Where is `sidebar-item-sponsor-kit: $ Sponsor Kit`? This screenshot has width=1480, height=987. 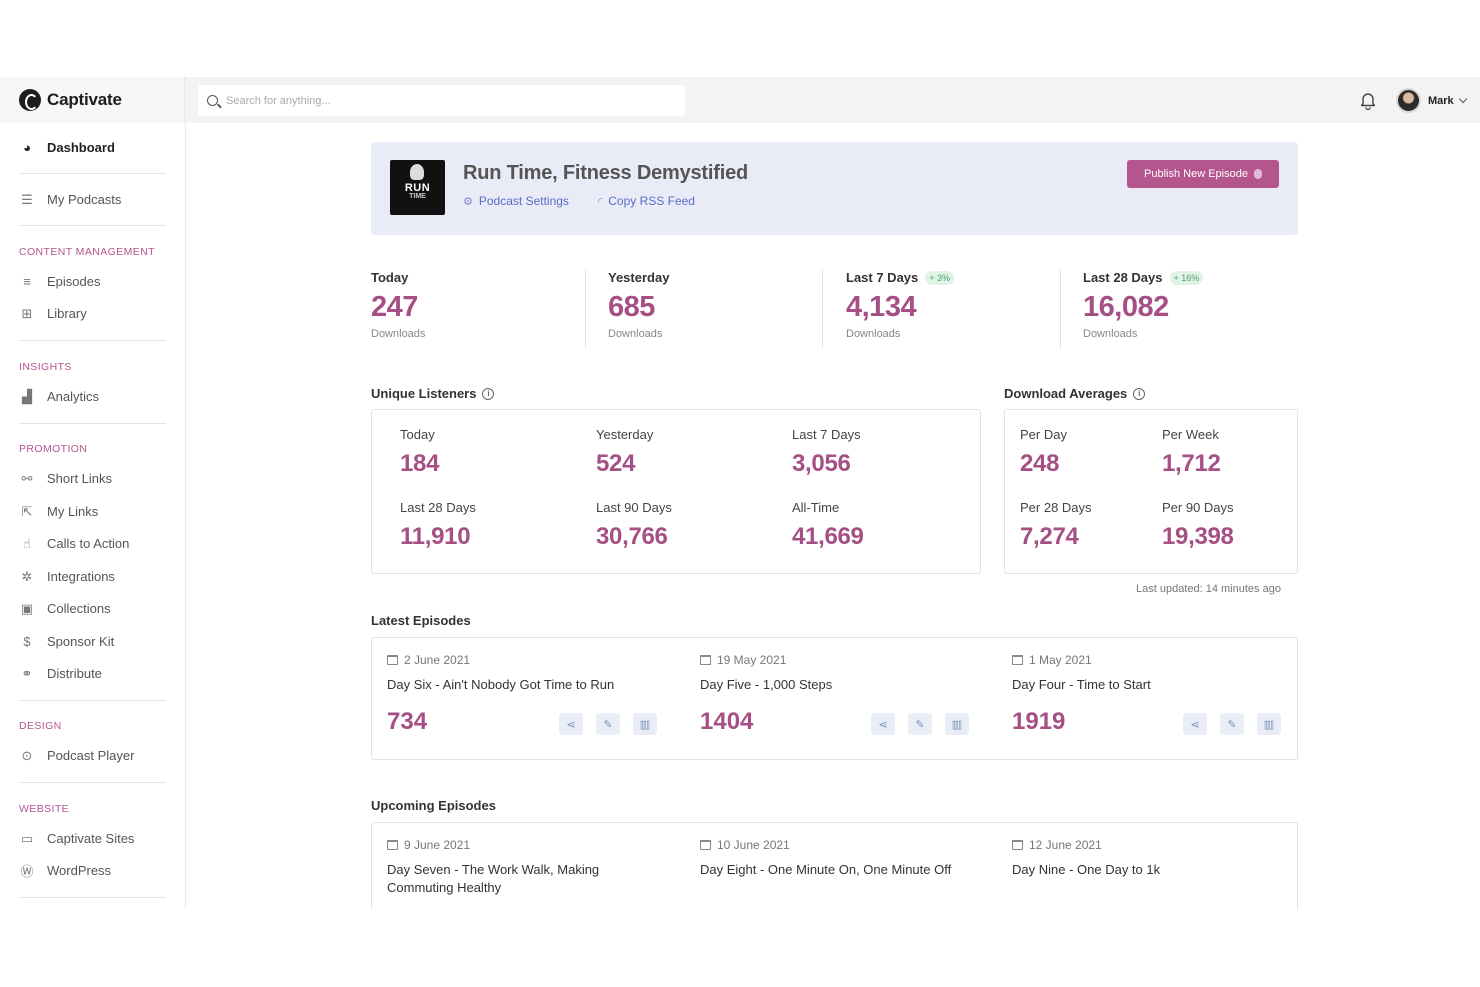 sidebar-item-sponsor-kit: $ Sponsor Kit is located at coordinates (66, 641).